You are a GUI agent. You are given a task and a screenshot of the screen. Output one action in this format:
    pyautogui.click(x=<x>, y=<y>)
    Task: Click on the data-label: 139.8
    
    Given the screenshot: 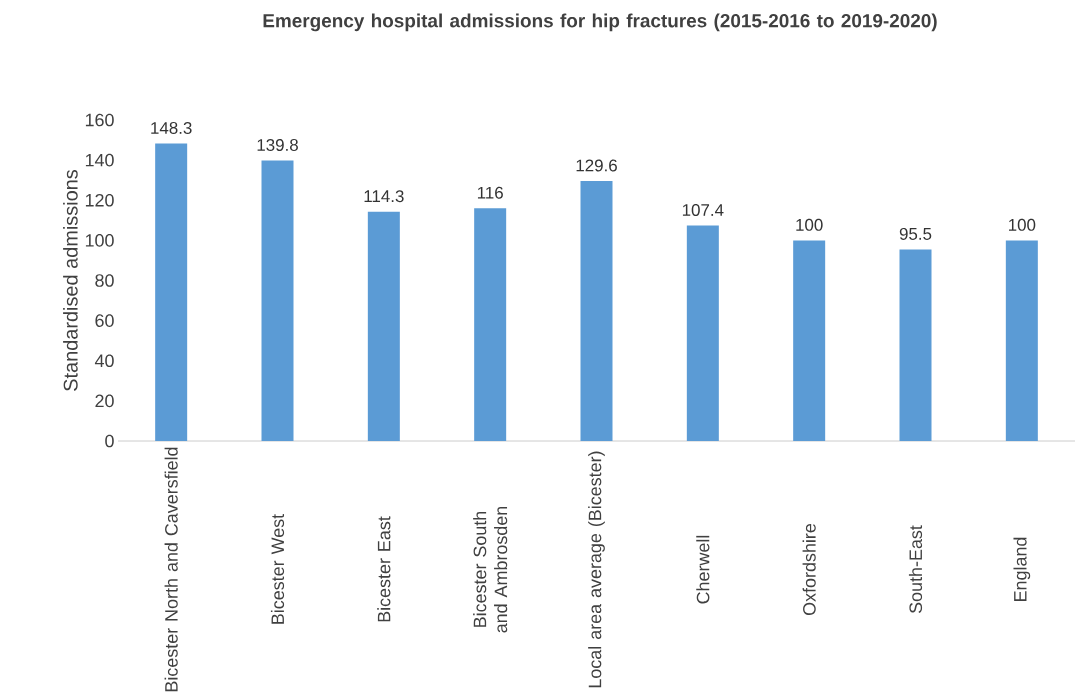 What is the action you would take?
    pyautogui.click(x=277, y=145)
    